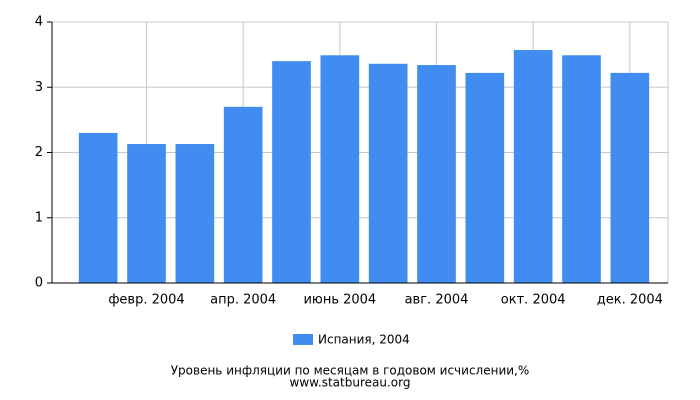 This screenshot has height=400, width=700. Describe the element at coordinates (630, 300) in the screenshot. I see `x-tick-label: дек. 2004` at that location.